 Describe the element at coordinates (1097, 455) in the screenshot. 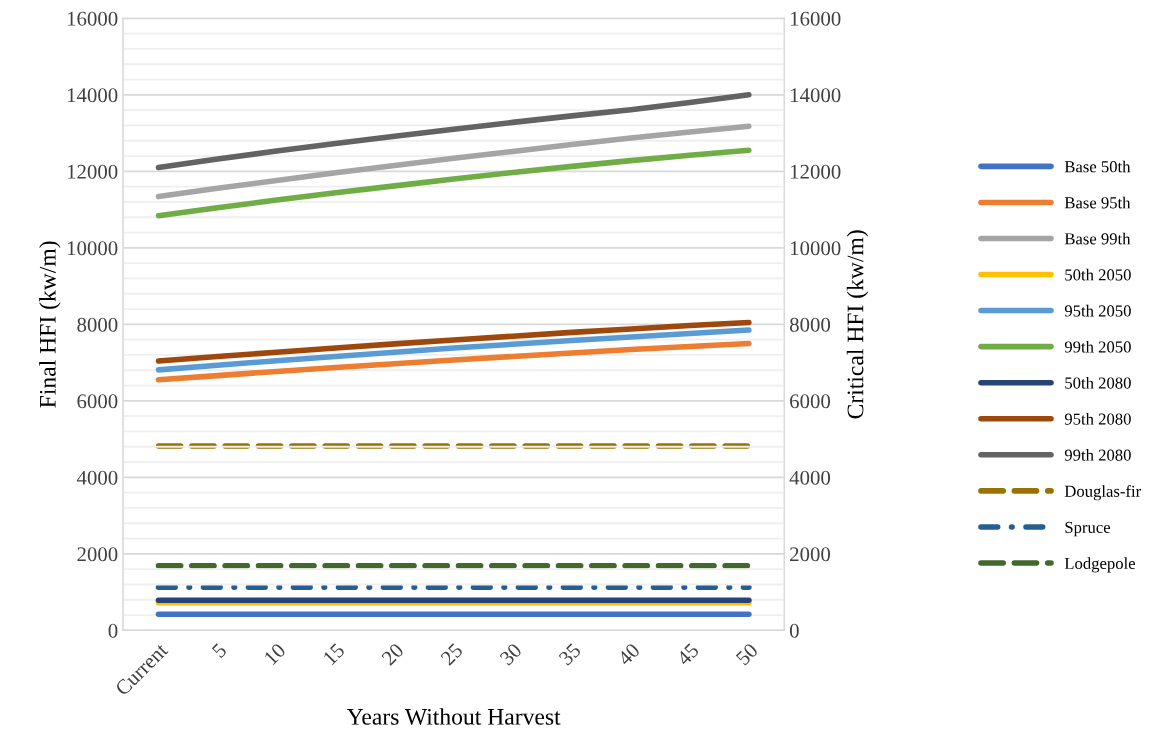

I see `legend-label: 99th 2080` at that location.